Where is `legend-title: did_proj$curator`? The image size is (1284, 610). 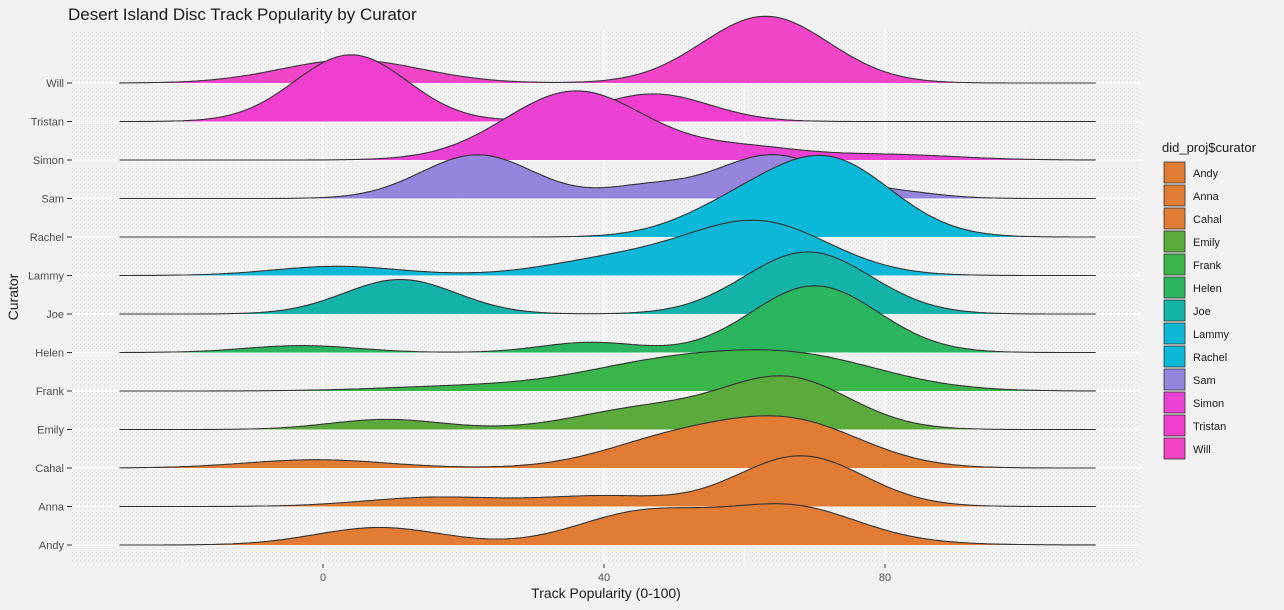
legend-title: did_proj$curator is located at coordinates (1209, 147).